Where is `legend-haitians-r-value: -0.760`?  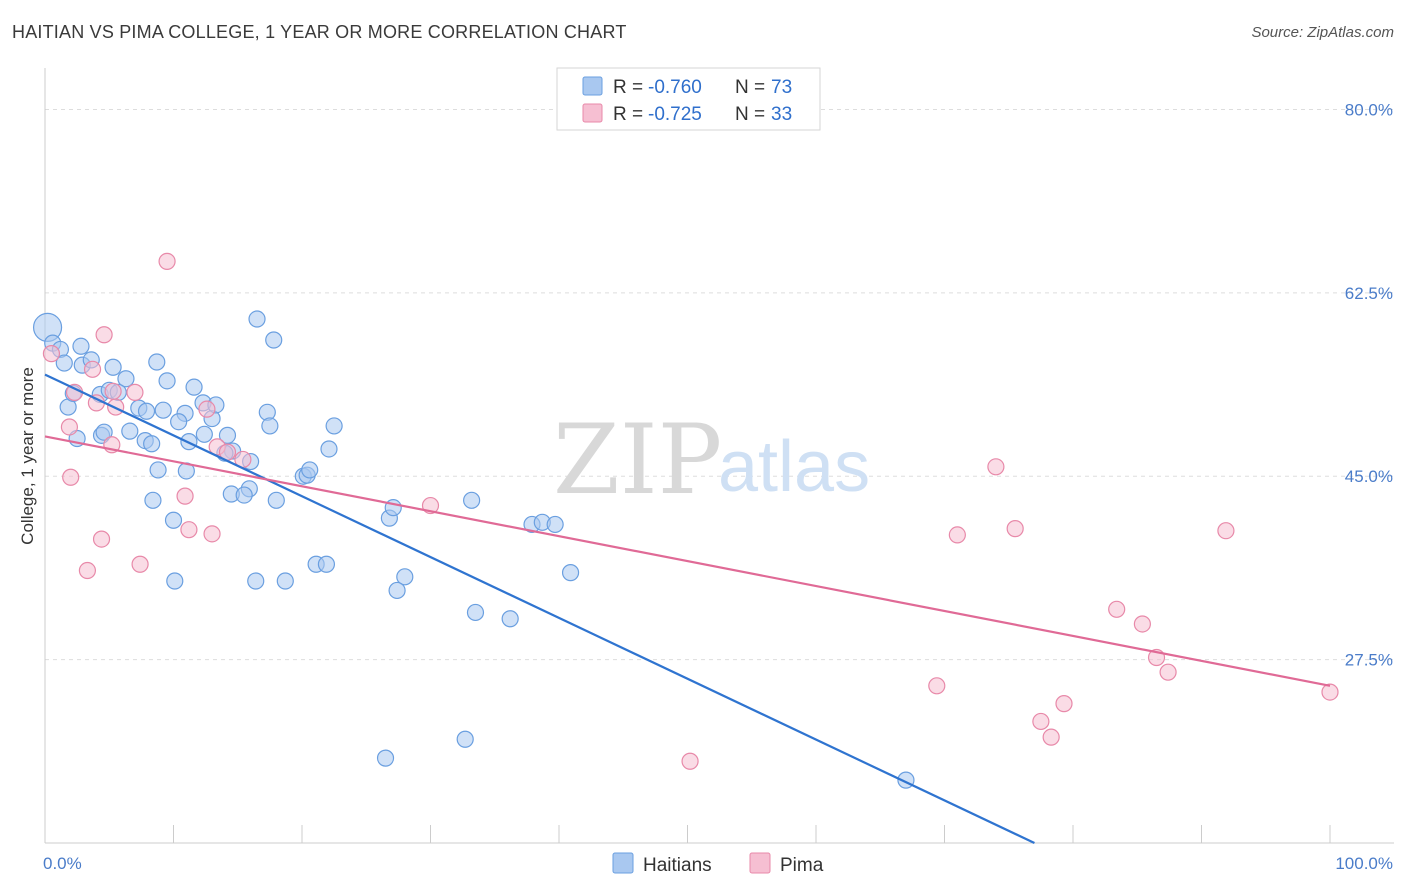 legend-haitians-r-value: -0.760 is located at coordinates (675, 87).